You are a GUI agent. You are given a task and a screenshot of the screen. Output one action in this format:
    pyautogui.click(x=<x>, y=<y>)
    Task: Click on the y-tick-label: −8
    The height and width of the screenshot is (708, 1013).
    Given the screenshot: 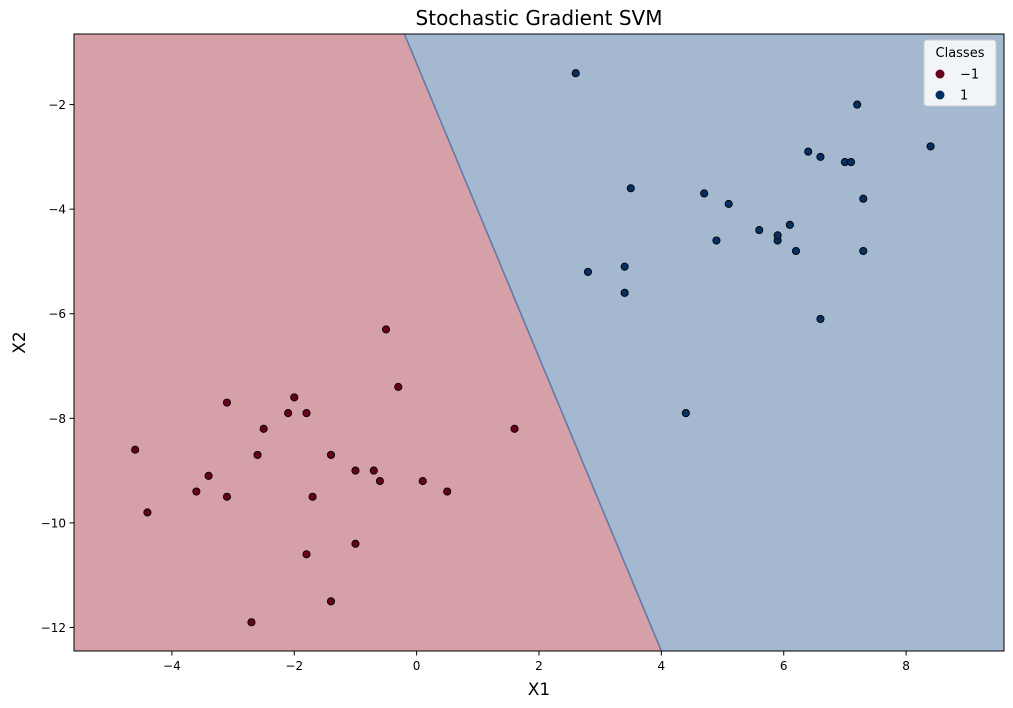 What is the action you would take?
    pyautogui.click(x=57, y=419)
    